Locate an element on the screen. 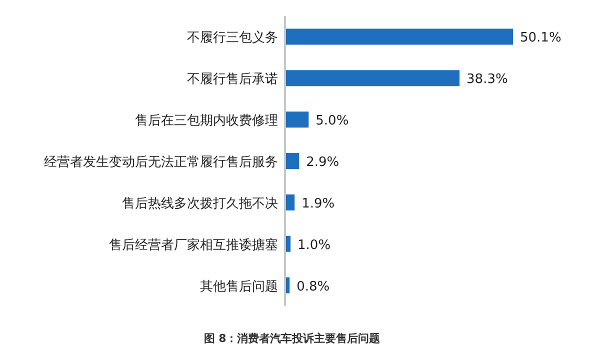 The width and height of the screenshot is (589, 362). y-tick-label: 售后在三包期内收费修理 is located at coordinates (206, 121).